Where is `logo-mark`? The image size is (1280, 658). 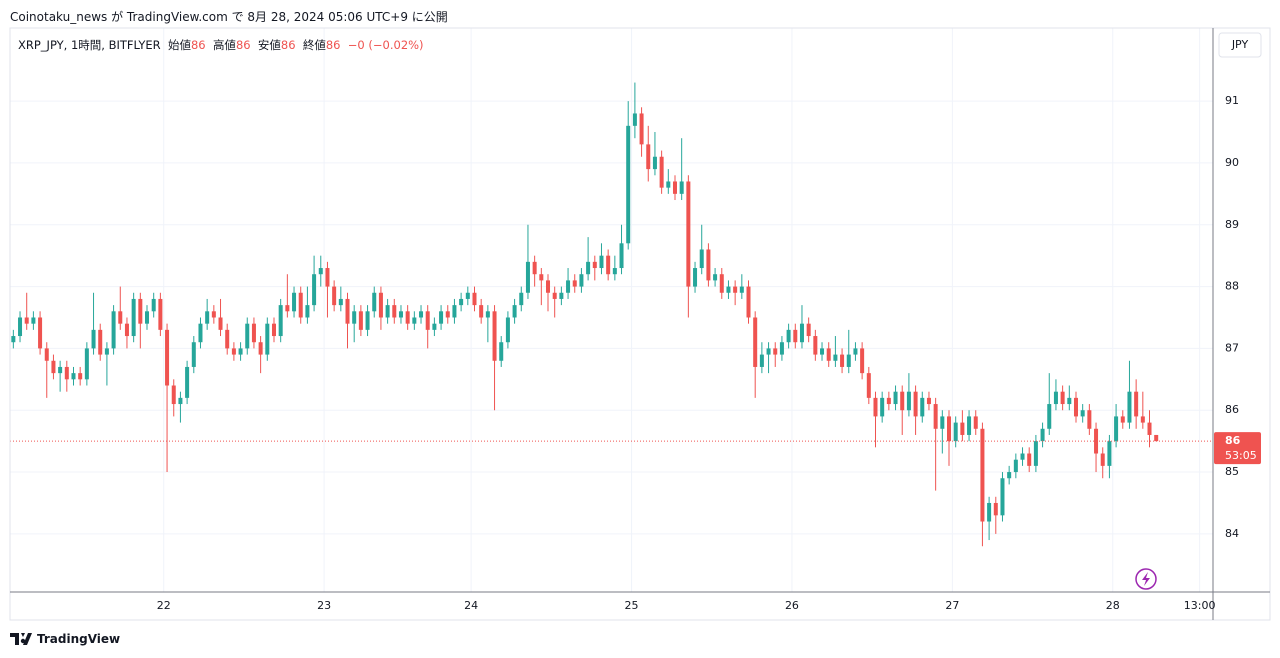
logo-mark is located at coordinates (21, 639).